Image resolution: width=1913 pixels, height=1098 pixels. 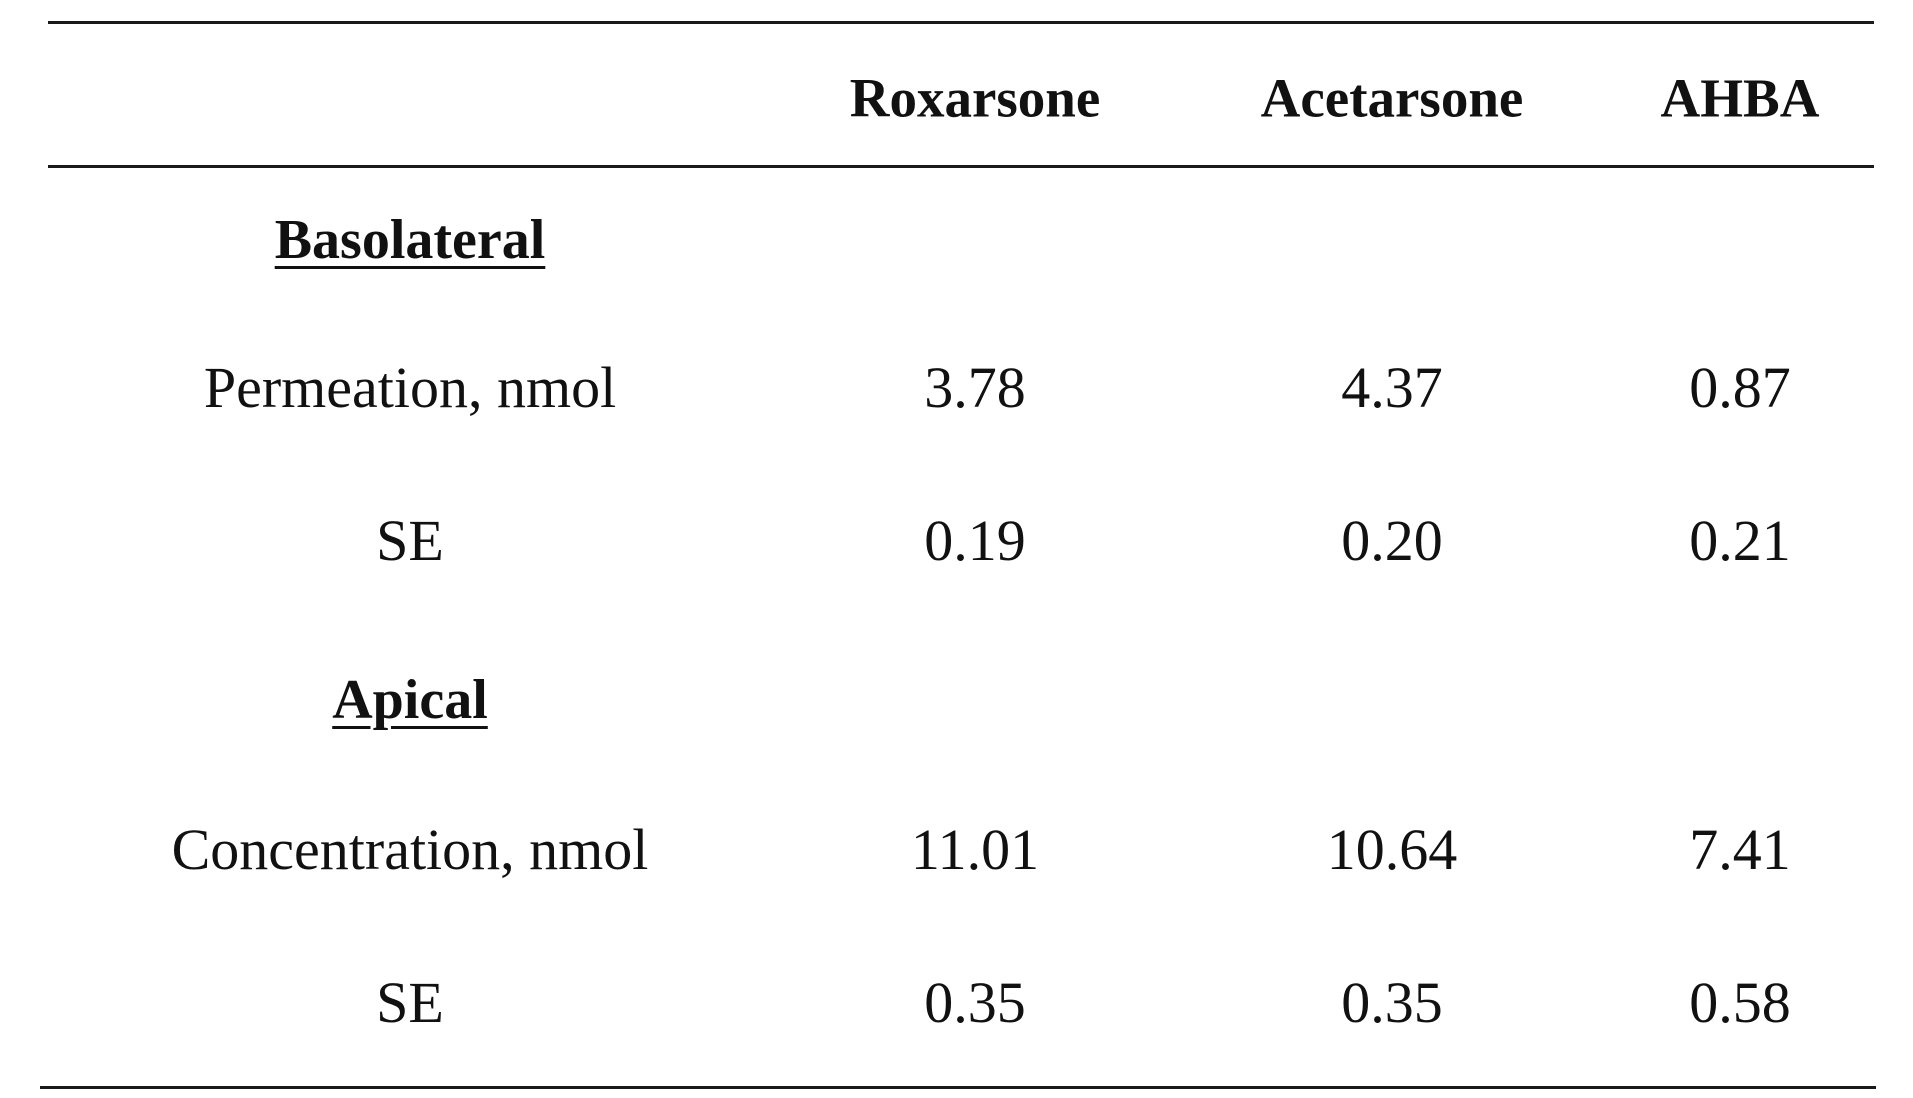 I want to click on row-label-permeation: Permeation, nmol, so click(x=410, y=387).